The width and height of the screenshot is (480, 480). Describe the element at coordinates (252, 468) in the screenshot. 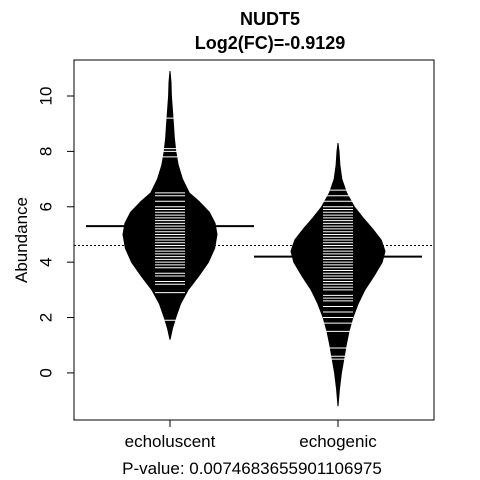

I see `x-axis-label: P-value: 0.00746836559011069​75` at that location.